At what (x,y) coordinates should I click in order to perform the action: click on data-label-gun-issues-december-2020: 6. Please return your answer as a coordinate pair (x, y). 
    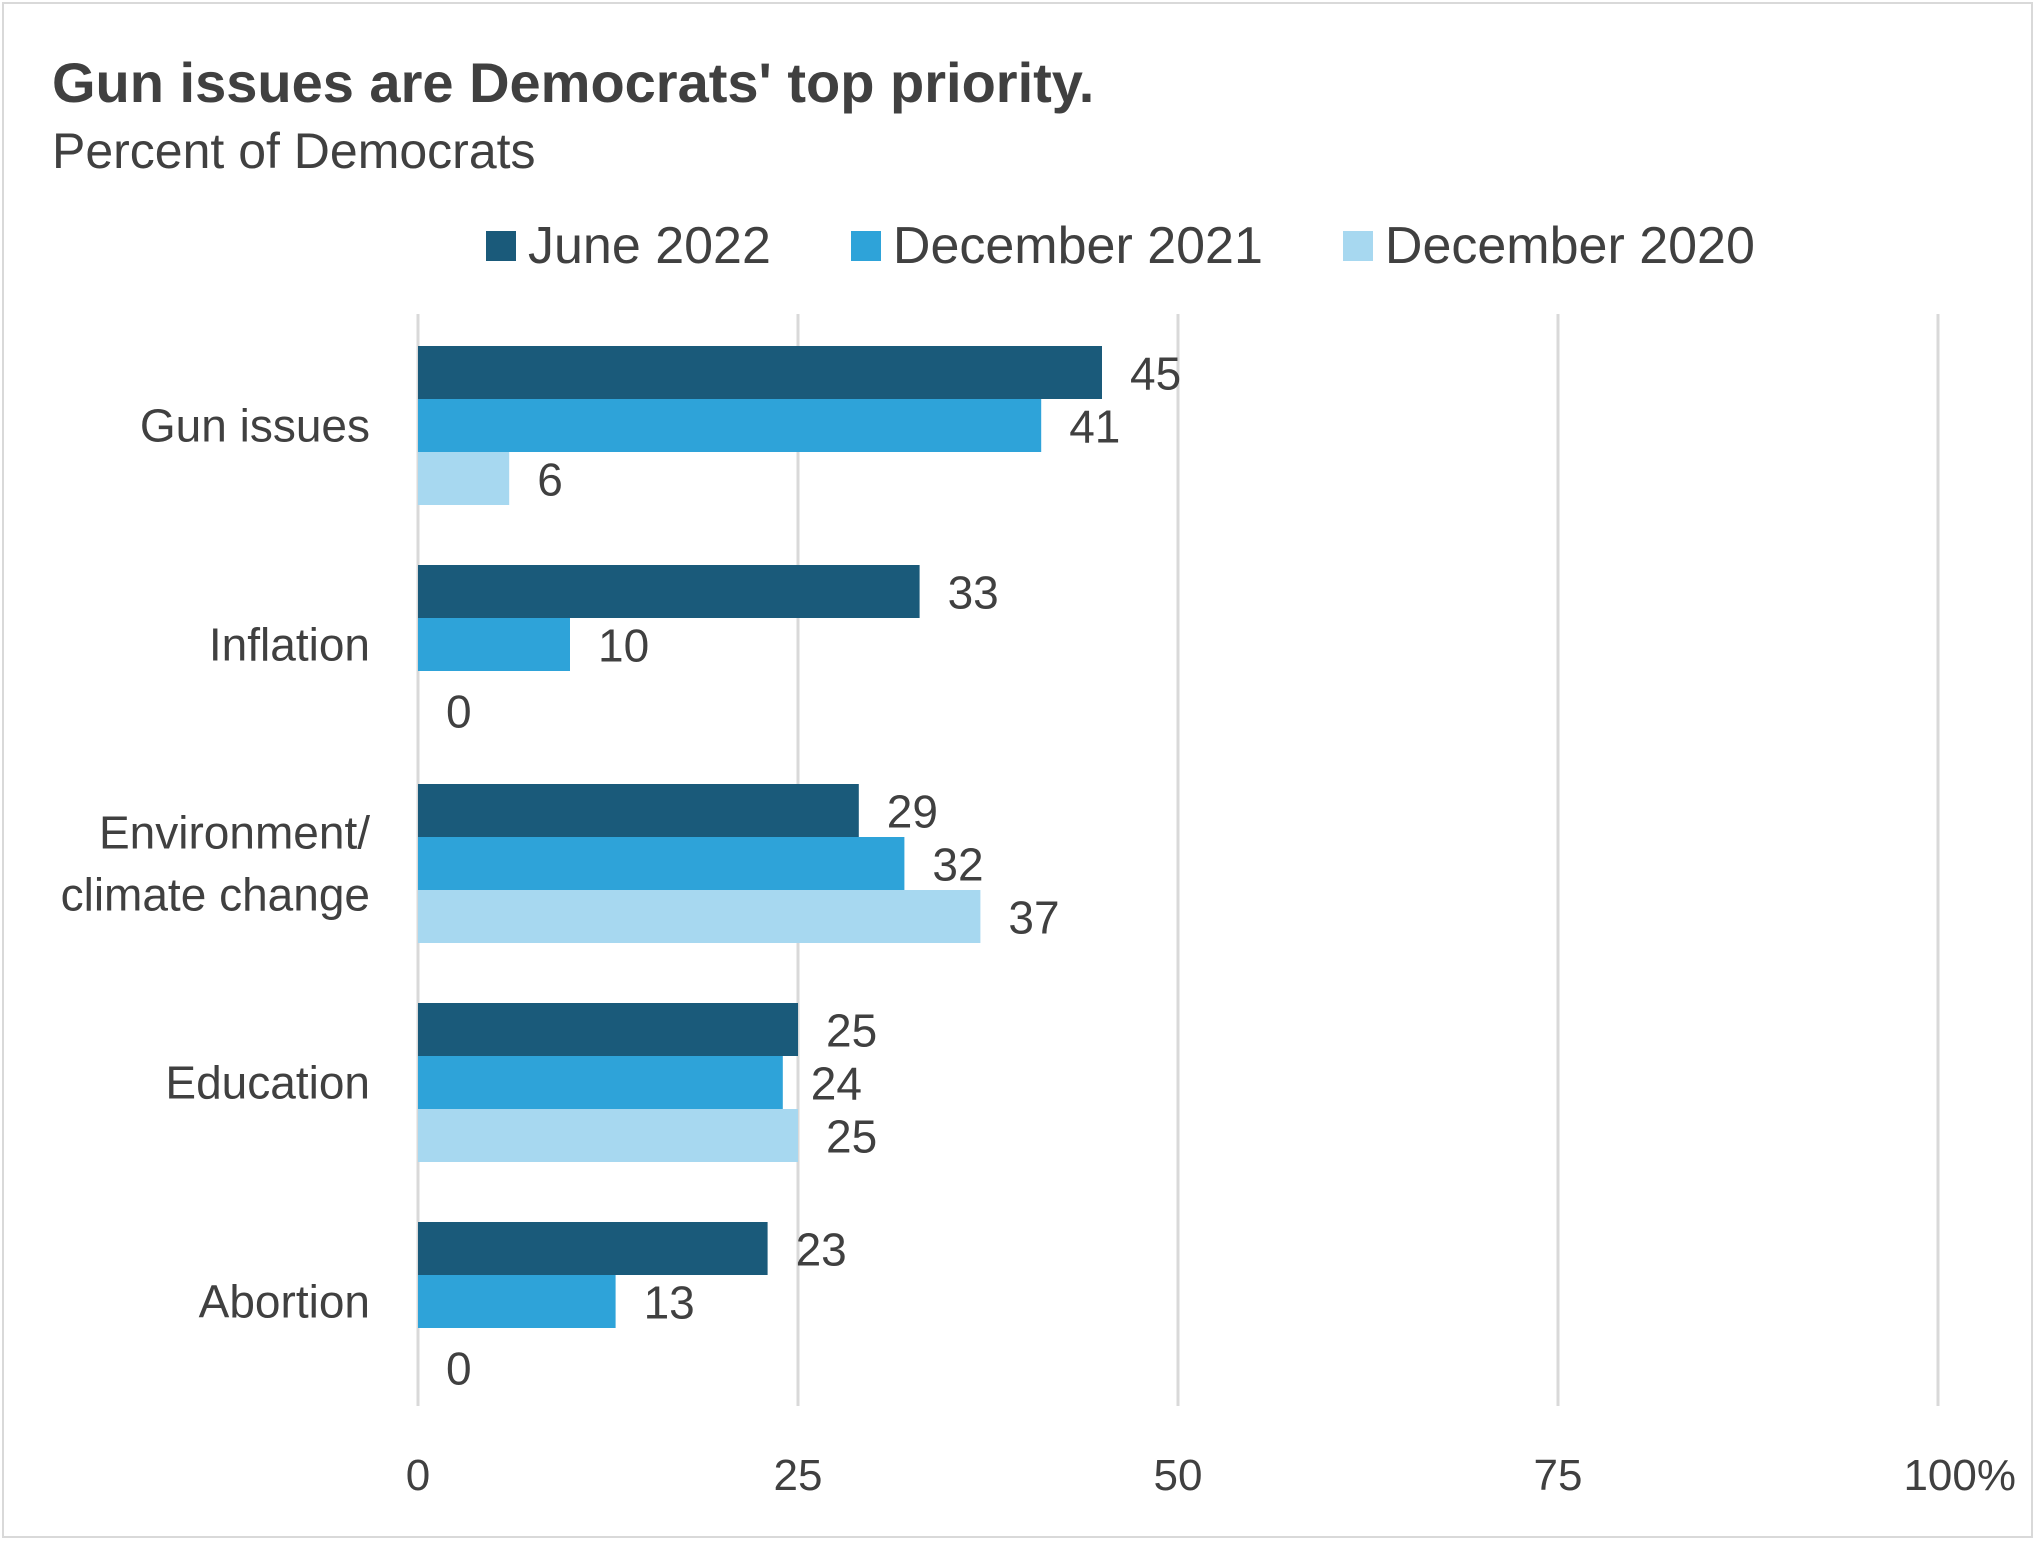
    Looking at the image, I should click on (550, 480).